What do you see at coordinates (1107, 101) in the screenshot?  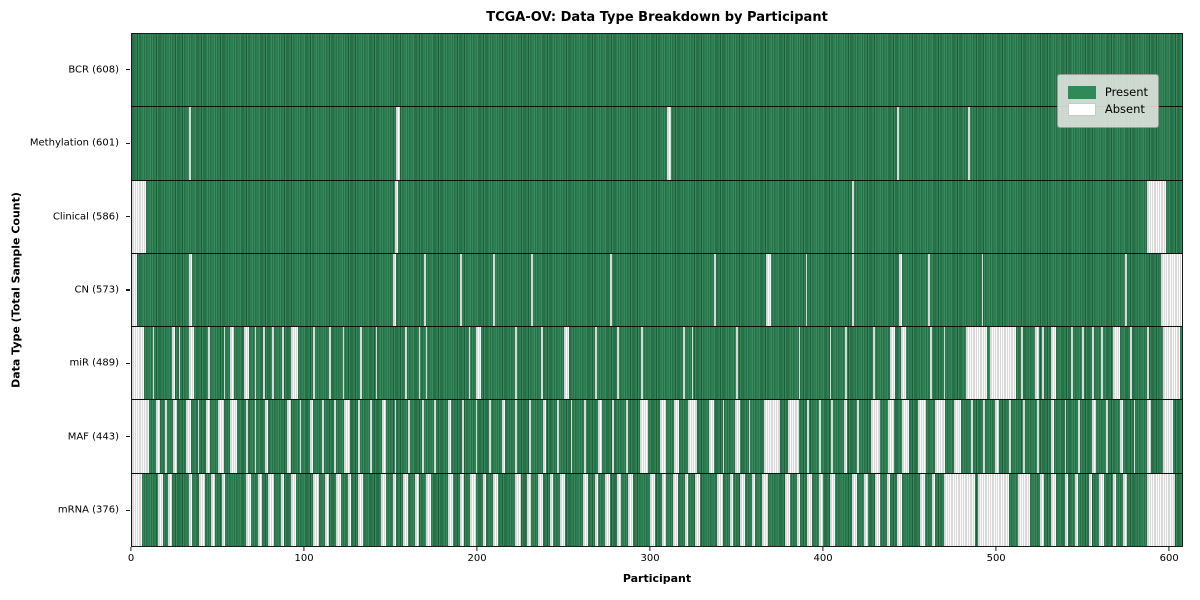 I see `legend: Present Absent` at bounding box center [1107, 101].